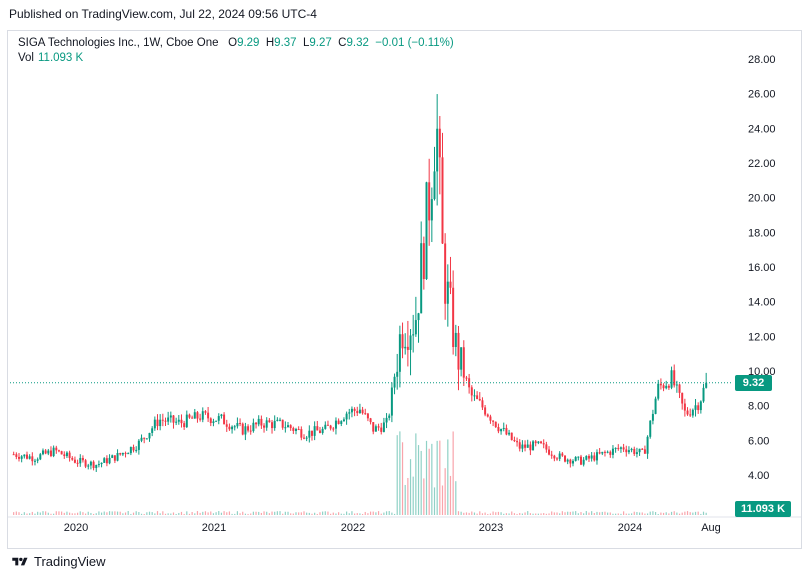 This screenshot has width=808, height=579. Describe the element at coordinates (118, 43) in the screenshot. I see `symbol-description: SIGA Technologies Inc., 1W, Cboe One` at that location.